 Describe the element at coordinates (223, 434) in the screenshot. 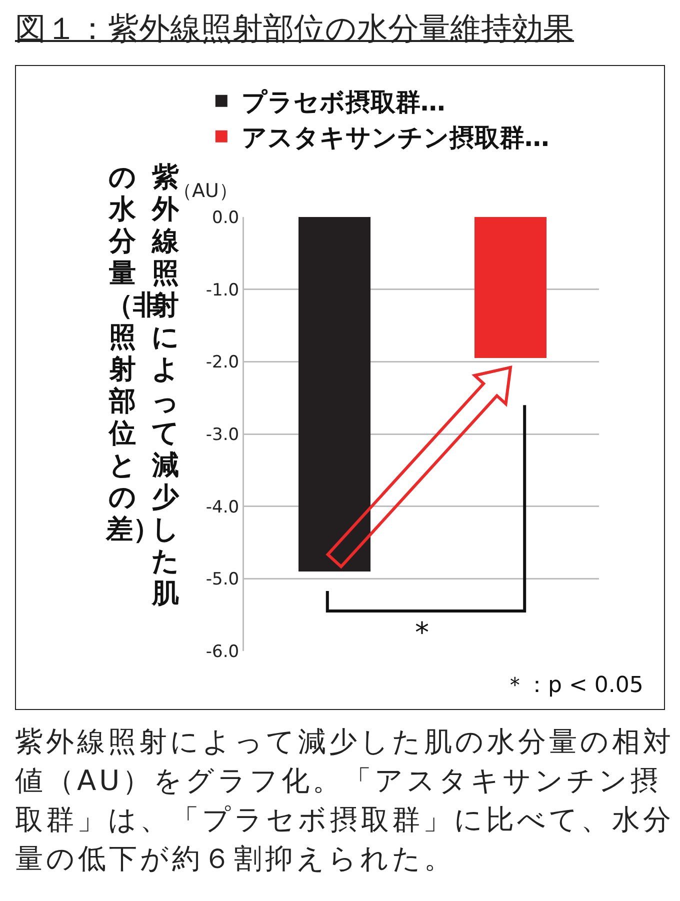

I see `y-tick-label: -3.0` at that location.